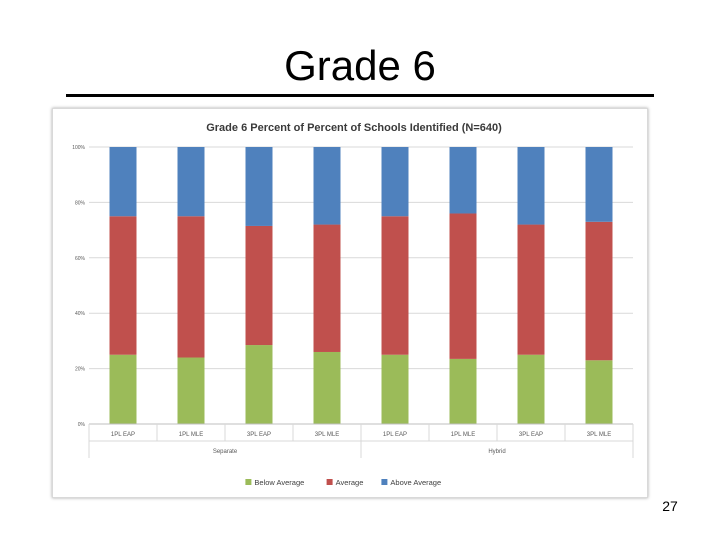 The image size is (720, 540). What do you see at coordinates (78, 286) in the screenshot?
I see `y-axis-tick-labels: 0% 20% 40% 60% 80% 100%` at bounding box center [78, 286].